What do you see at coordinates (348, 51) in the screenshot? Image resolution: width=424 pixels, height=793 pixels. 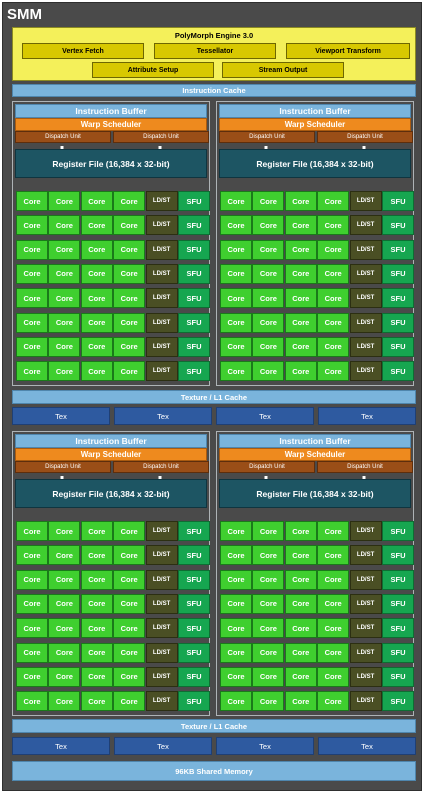 I see `viewport-transform-unit: Viewport Transform` at bounding box center [348, 51].